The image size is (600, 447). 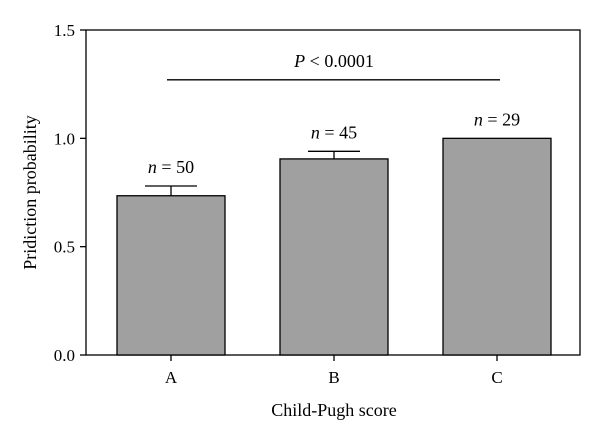 I want to click on x-axis-title: Child-Pugh score, so click(x=334, y=410).